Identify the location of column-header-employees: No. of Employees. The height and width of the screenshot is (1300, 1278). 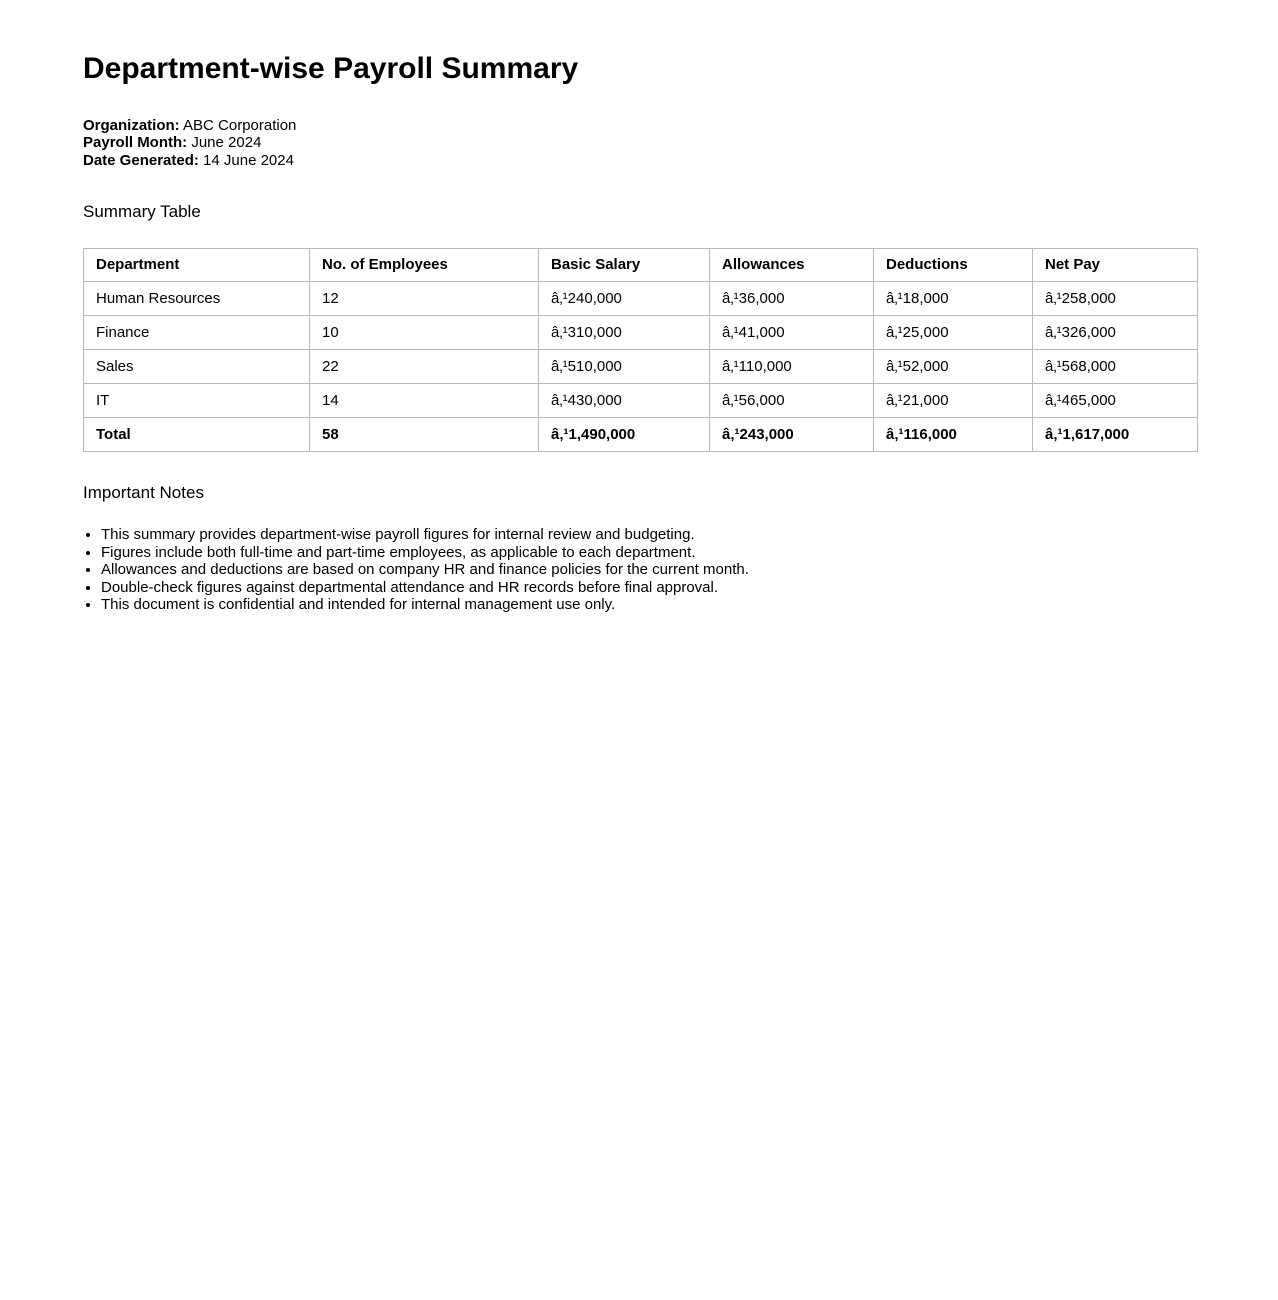
(424, 264).